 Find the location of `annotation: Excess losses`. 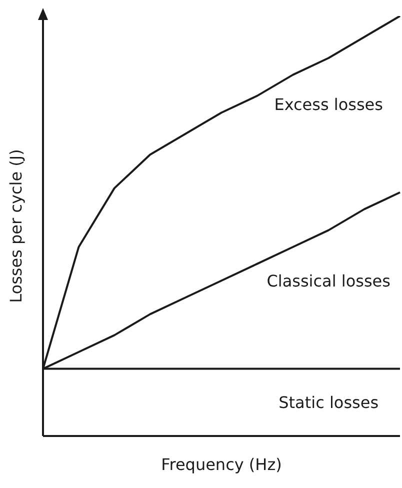

annotation: Excess losses is located at coordinates (328, 104).